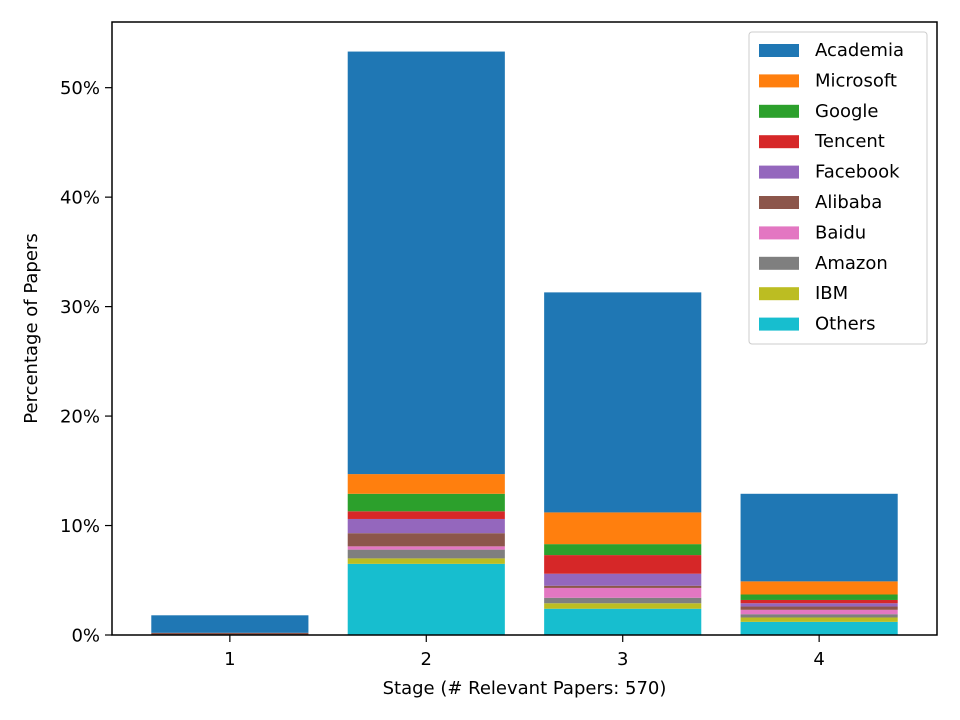 This screenshot has width=960, height=720. I want to click on legend-label-ibm: IBM, so click(831, 293).